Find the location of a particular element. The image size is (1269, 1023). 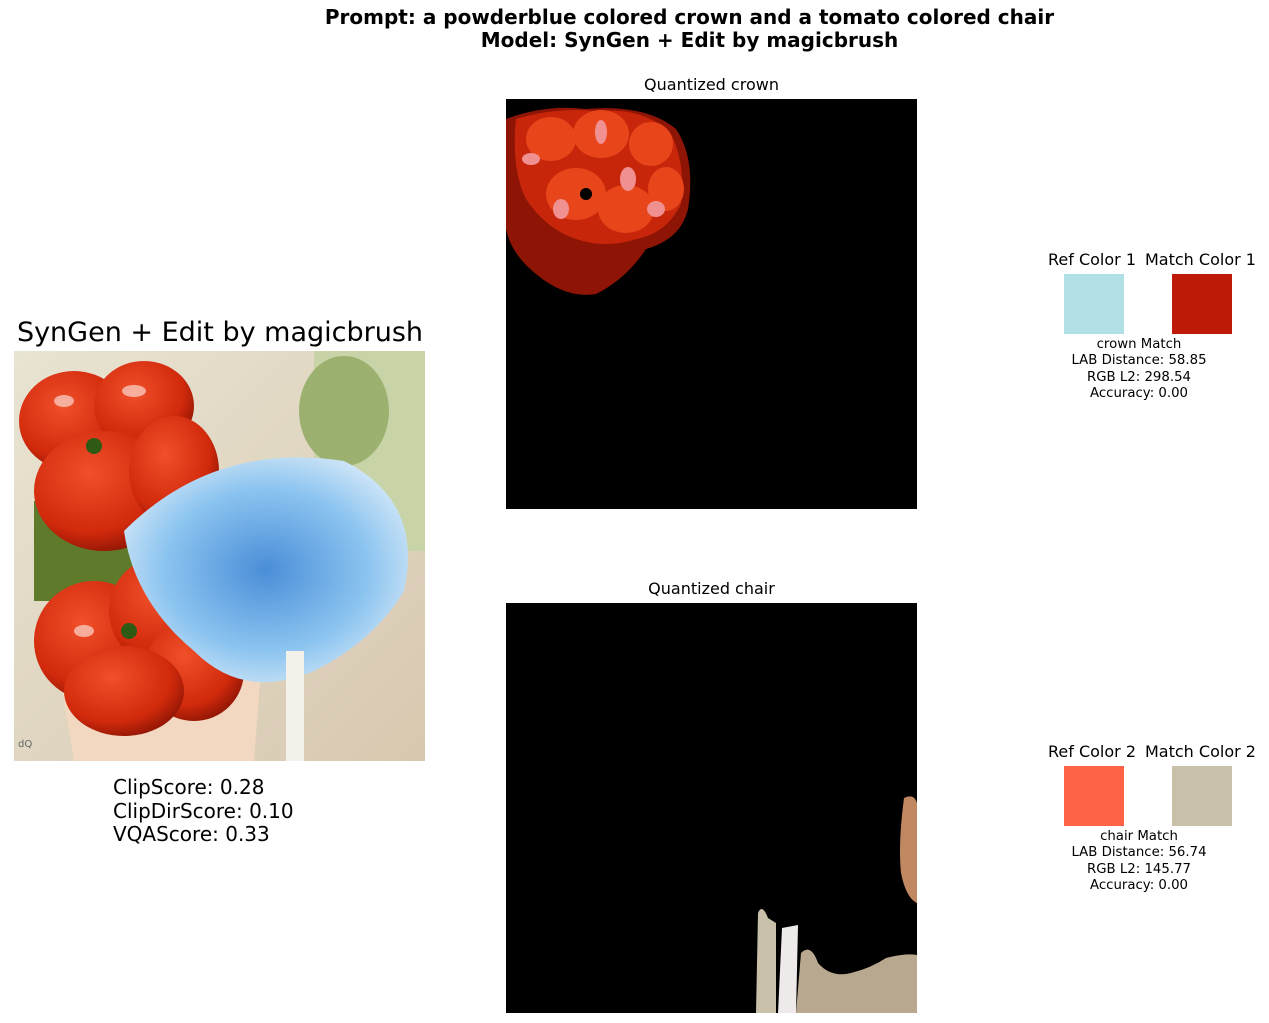

match-color-2-swatch is located at coordinates (1202, 796).